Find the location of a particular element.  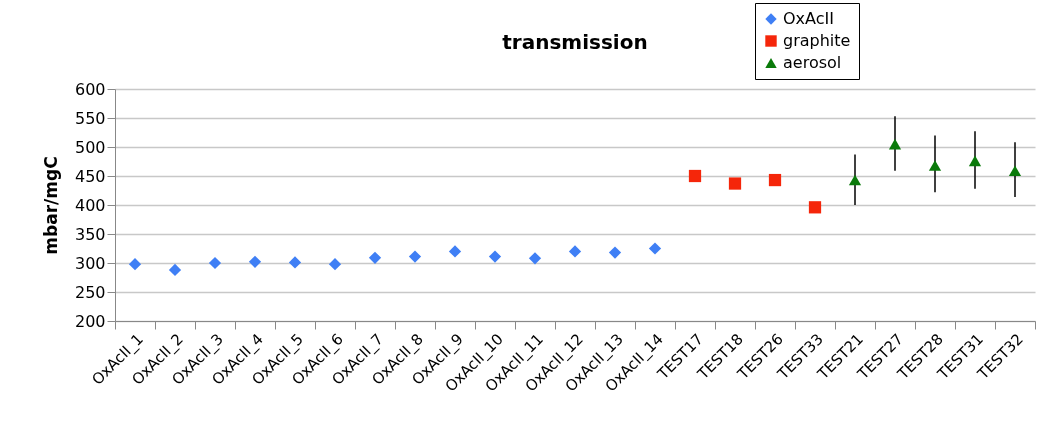

y-tick-label: 500 is located at coordinates (90, 147).